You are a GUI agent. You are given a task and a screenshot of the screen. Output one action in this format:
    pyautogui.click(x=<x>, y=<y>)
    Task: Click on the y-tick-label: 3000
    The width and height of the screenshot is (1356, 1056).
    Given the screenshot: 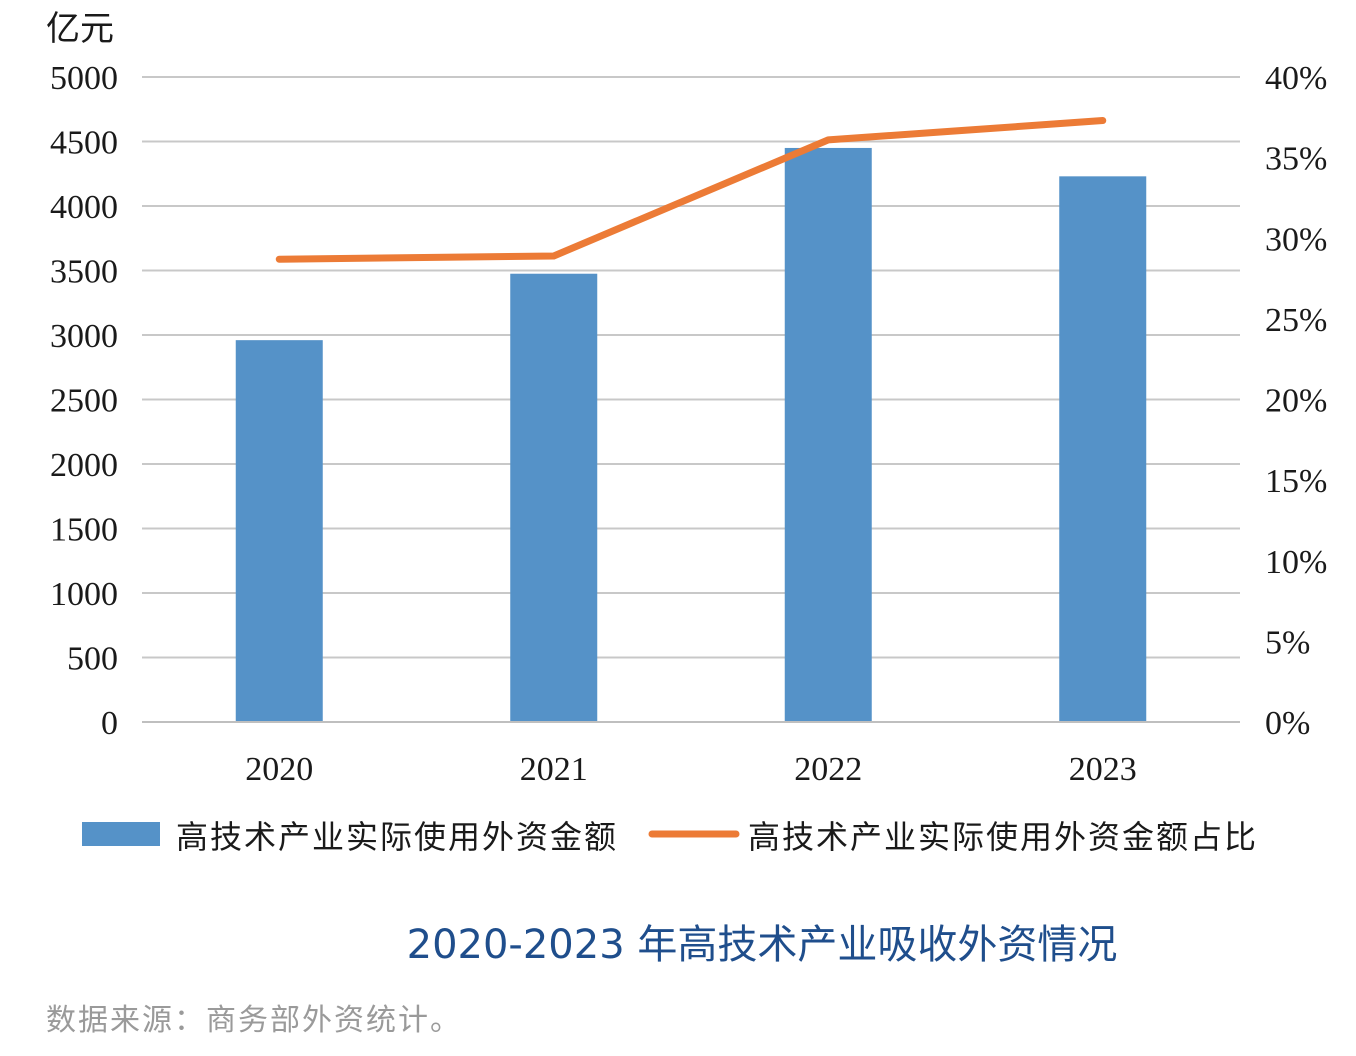 What is the action you would take?
    pyautogui.click(x=84, y=336)
    